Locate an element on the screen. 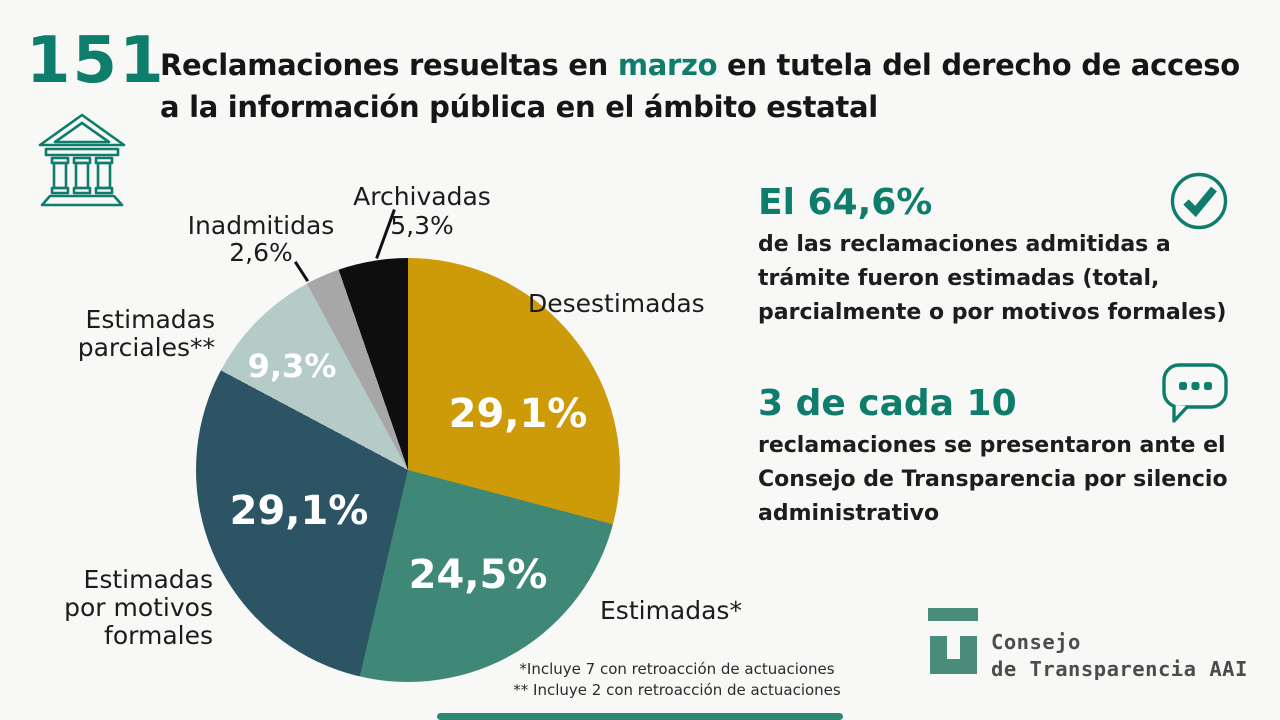  consejo-transparencia-logo-text: Consejo de Transparencia AAI is located at coordinates (1119, 655).